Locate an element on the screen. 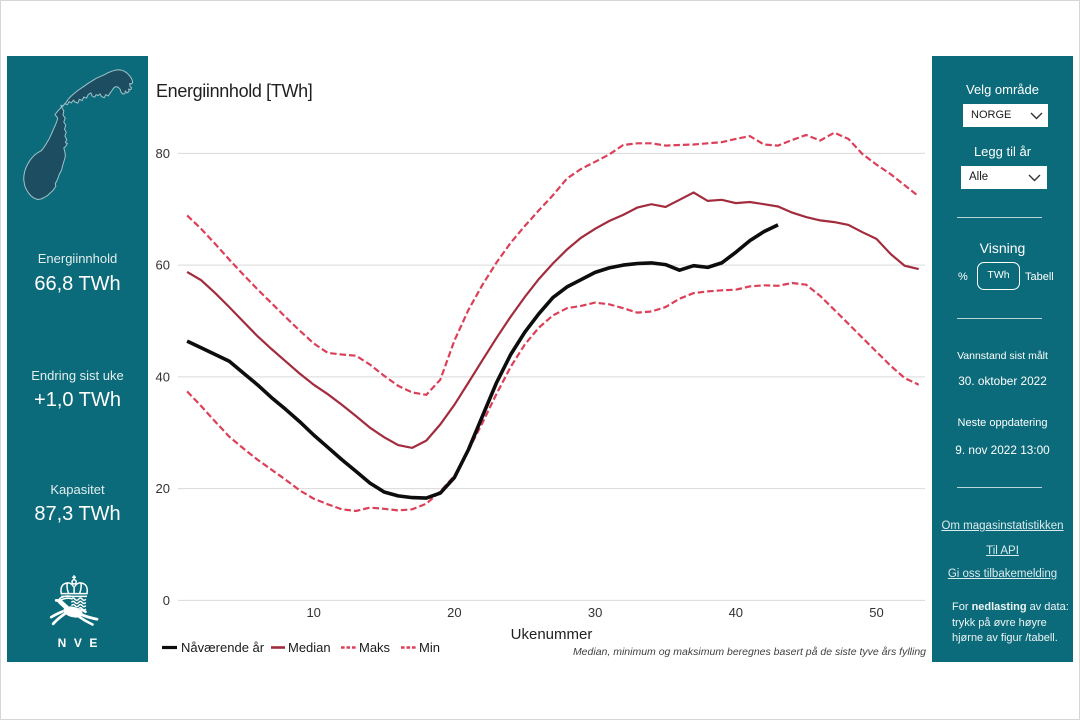 This screenshot has width=1080, height=720. svg-text: 60 is located at coordinates (163, 265).